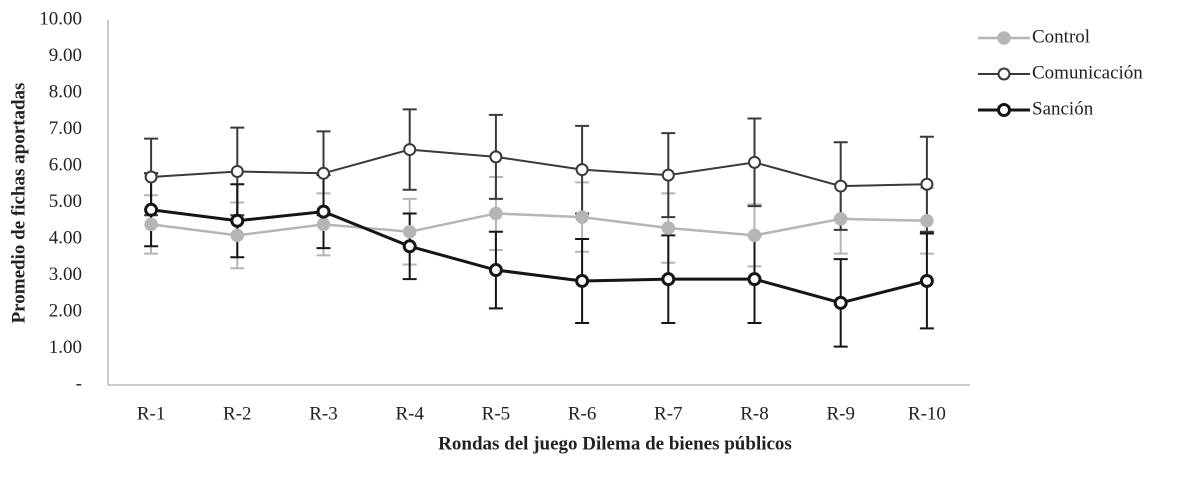  I want to click on x-tick-label: R-1, so click(151, 413).